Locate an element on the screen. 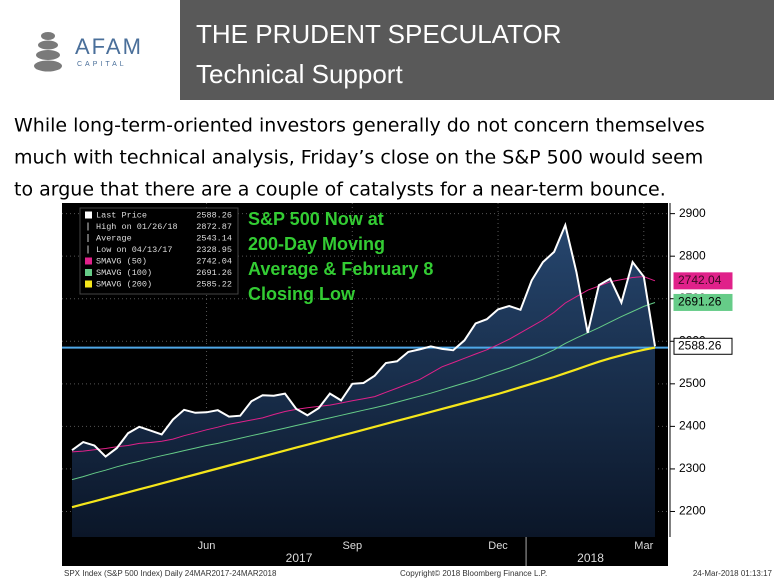  annotation: Closing Low is located at coordinates (302, 294).